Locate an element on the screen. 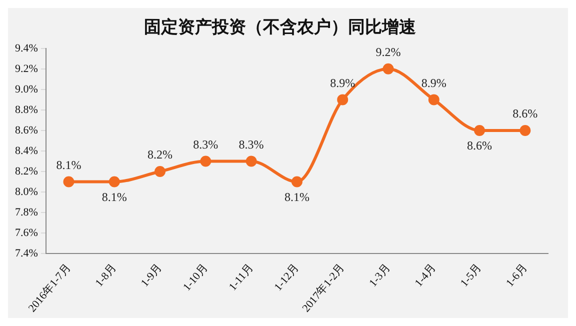 Image resolution: width=576 pixels, height=326 pixels. y-tick-label: 7.8% is located at coordinates (26, 212).